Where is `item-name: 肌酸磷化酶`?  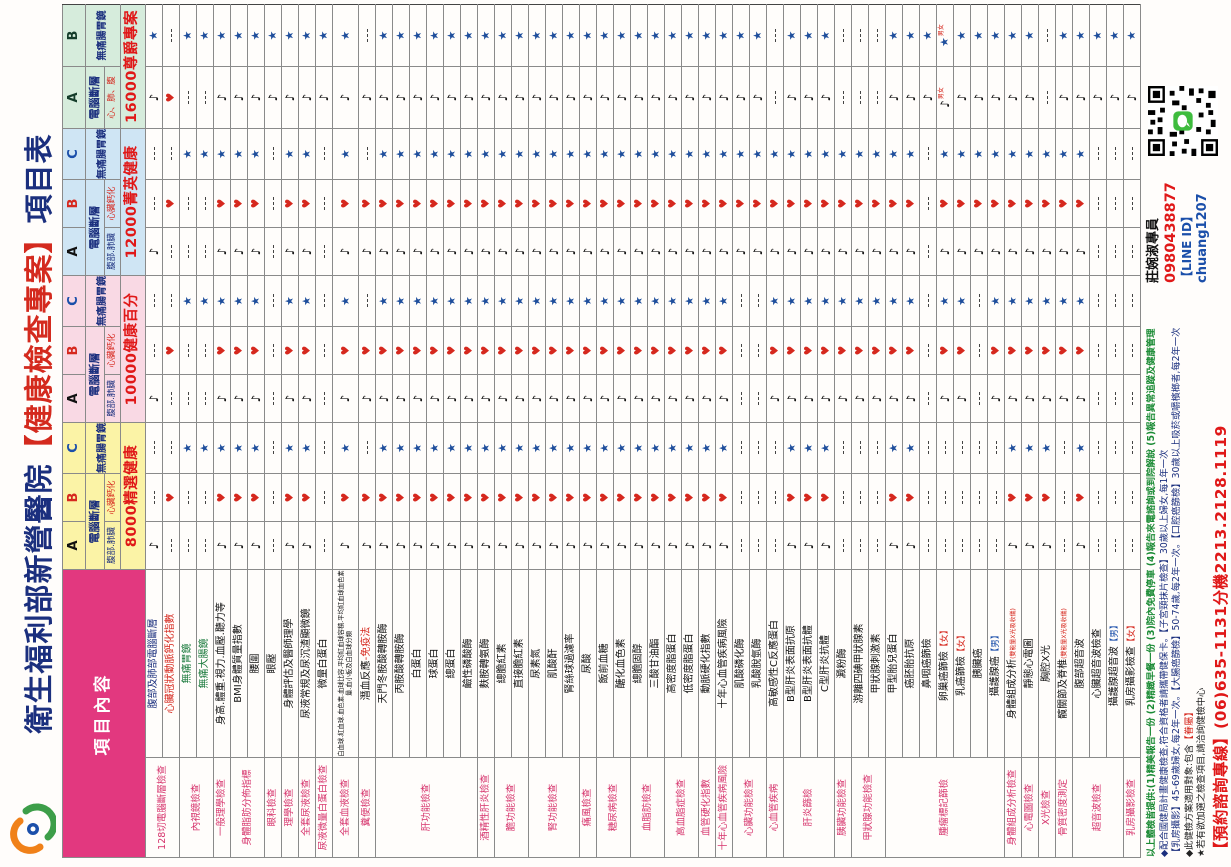
item-name: 肌酸磷化酶 is located at coordinates (741, 663).